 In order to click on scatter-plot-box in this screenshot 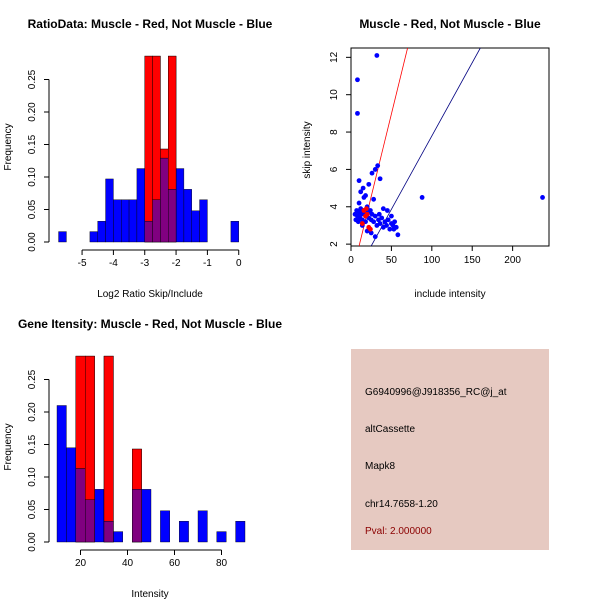, I will do `click(450, 147)`.